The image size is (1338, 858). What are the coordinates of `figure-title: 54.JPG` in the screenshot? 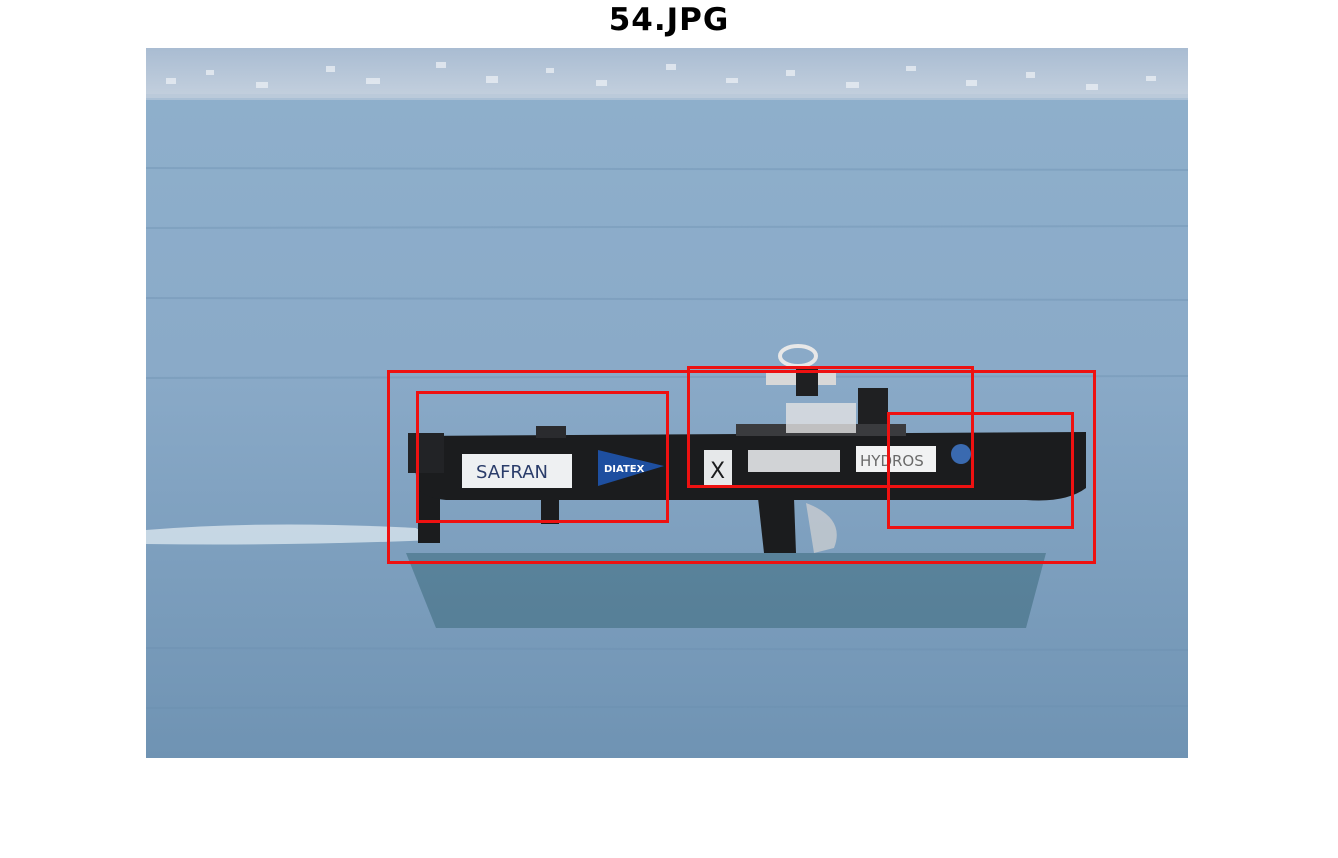 It's located at (669, 20).